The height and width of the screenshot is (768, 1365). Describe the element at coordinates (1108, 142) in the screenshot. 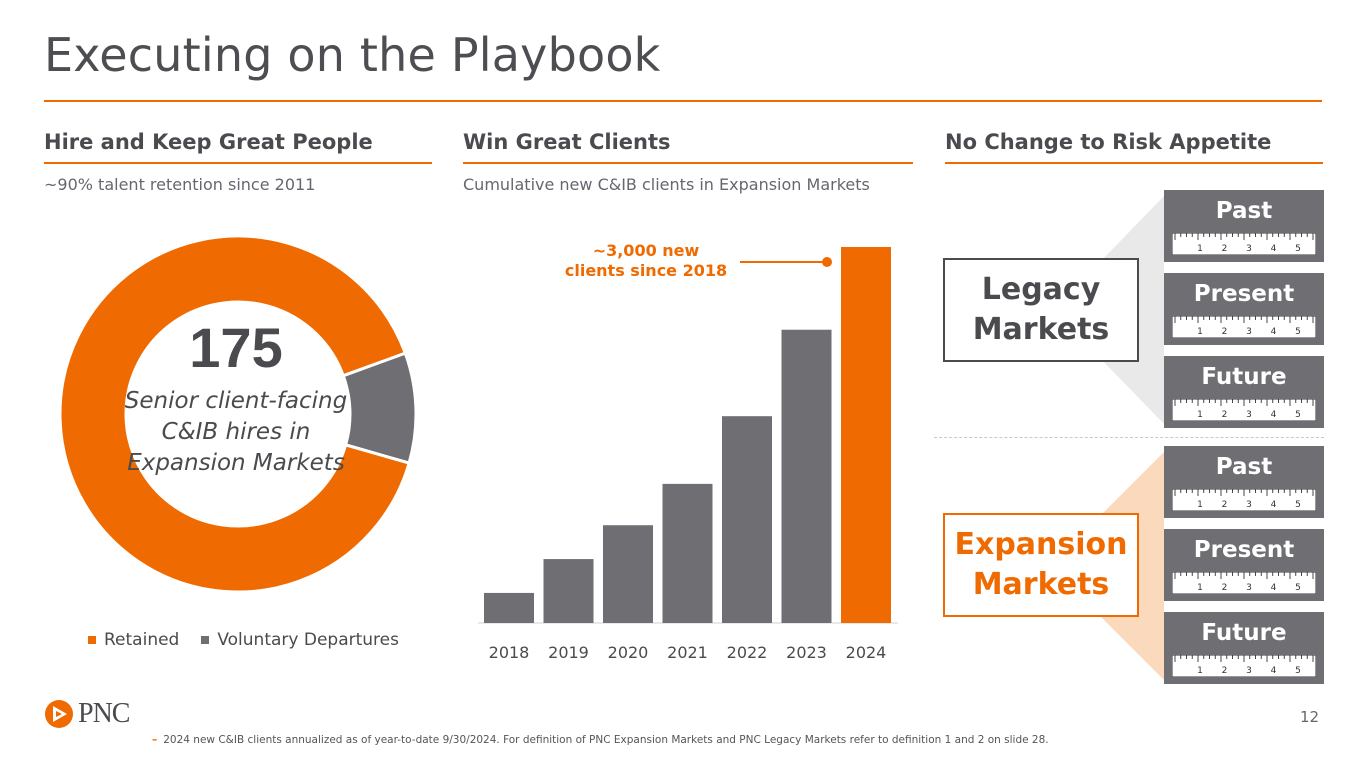

I see `risk-heading: No Change to Risk Appetite` at that location.